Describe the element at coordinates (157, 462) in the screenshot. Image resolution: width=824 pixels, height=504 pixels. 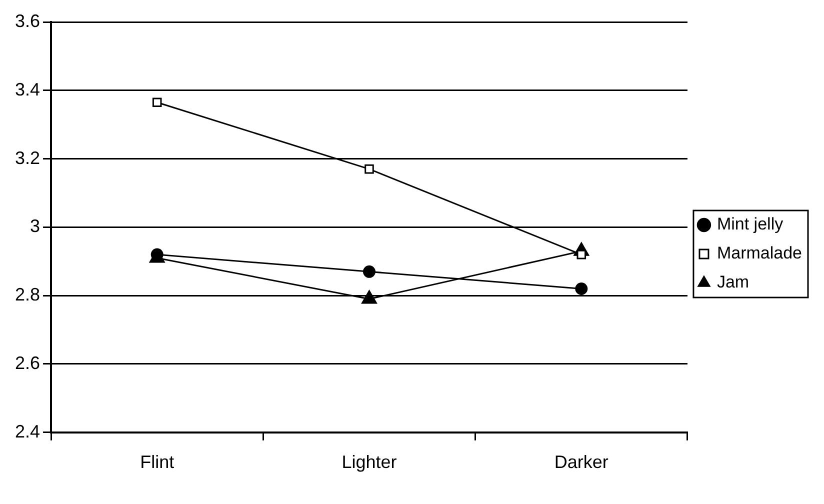
I see `x-tick-label: Flint` at that location.